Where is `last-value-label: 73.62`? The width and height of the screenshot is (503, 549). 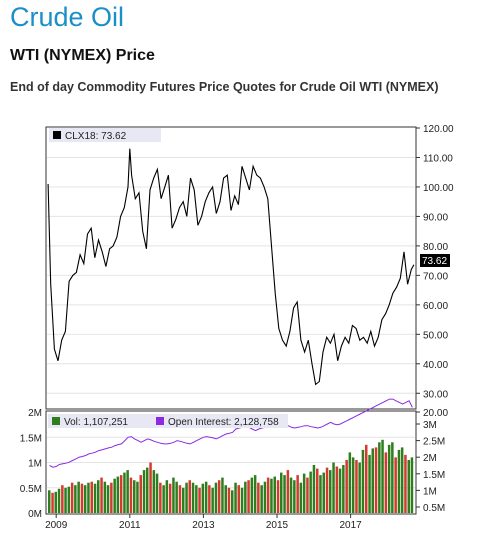
last-value-label: 73.62 is located at coordinates (434, 261).